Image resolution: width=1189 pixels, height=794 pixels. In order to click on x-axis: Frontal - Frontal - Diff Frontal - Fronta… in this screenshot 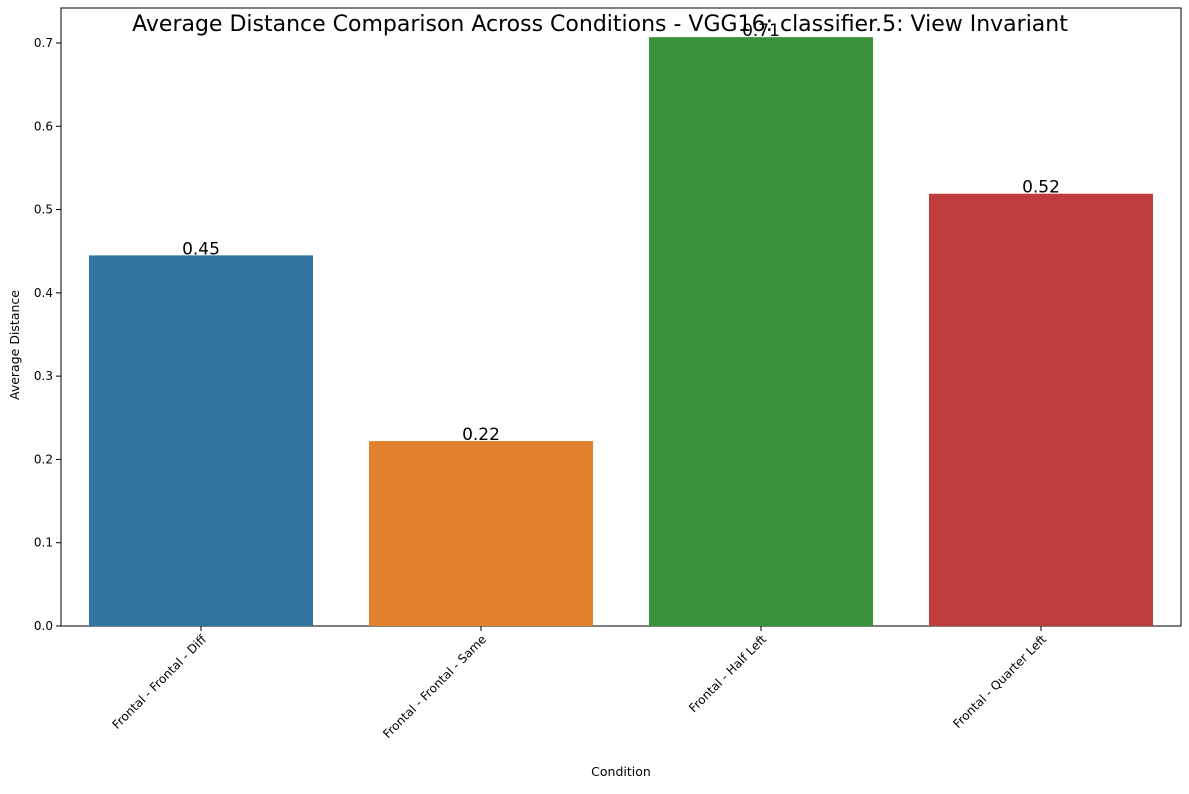, I will do `click(579, 683)`.